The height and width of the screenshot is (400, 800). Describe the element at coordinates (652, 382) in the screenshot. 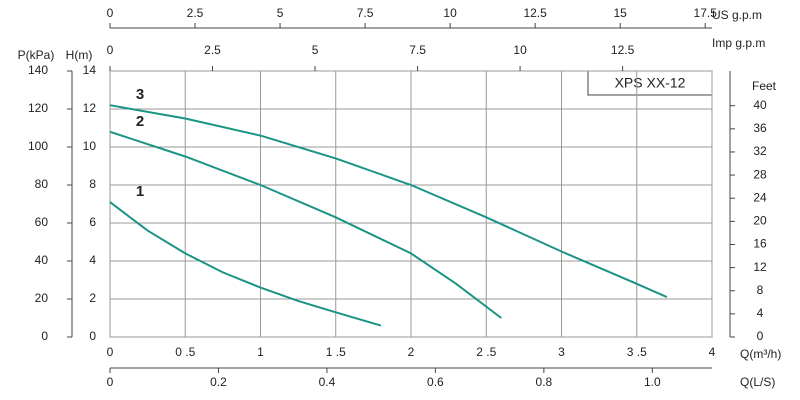

I see `tick-label: 1.0` at that location.